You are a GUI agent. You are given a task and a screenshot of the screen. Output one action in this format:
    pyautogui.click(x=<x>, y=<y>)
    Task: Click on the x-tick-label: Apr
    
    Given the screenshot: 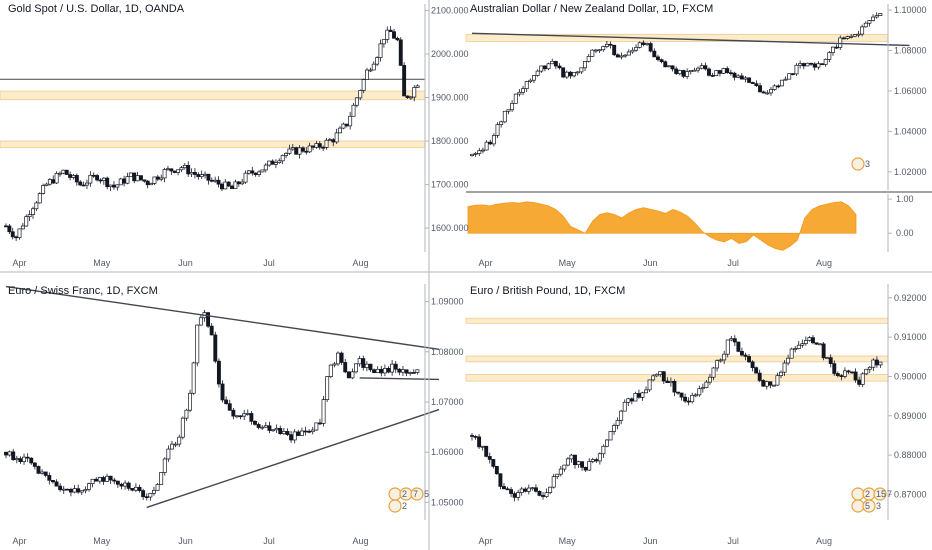 What is the action you would take?
    pyautogui.click(x=20, y=541)
    